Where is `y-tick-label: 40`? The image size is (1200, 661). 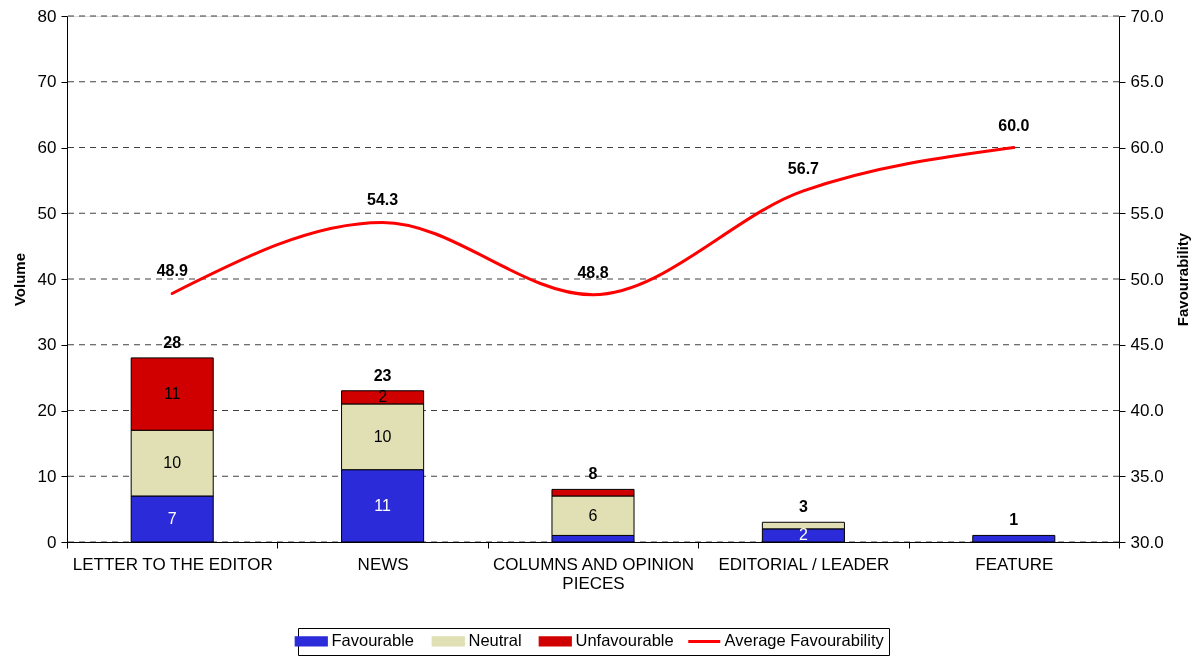 y-tick-label: 40 is located at coordinates (47, 279).